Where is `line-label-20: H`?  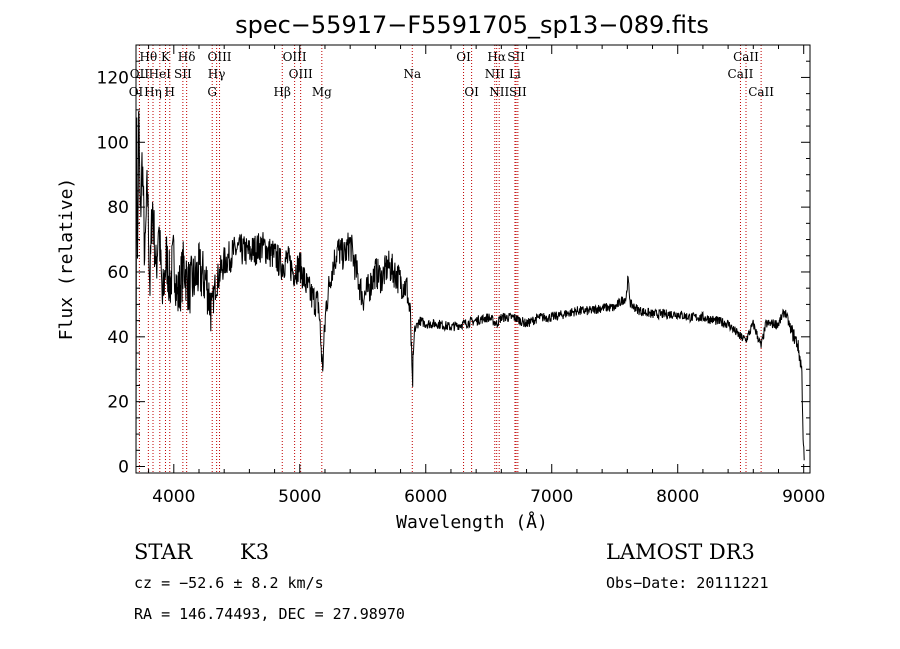
line-label-20: H is located at coordinates (170, 92).